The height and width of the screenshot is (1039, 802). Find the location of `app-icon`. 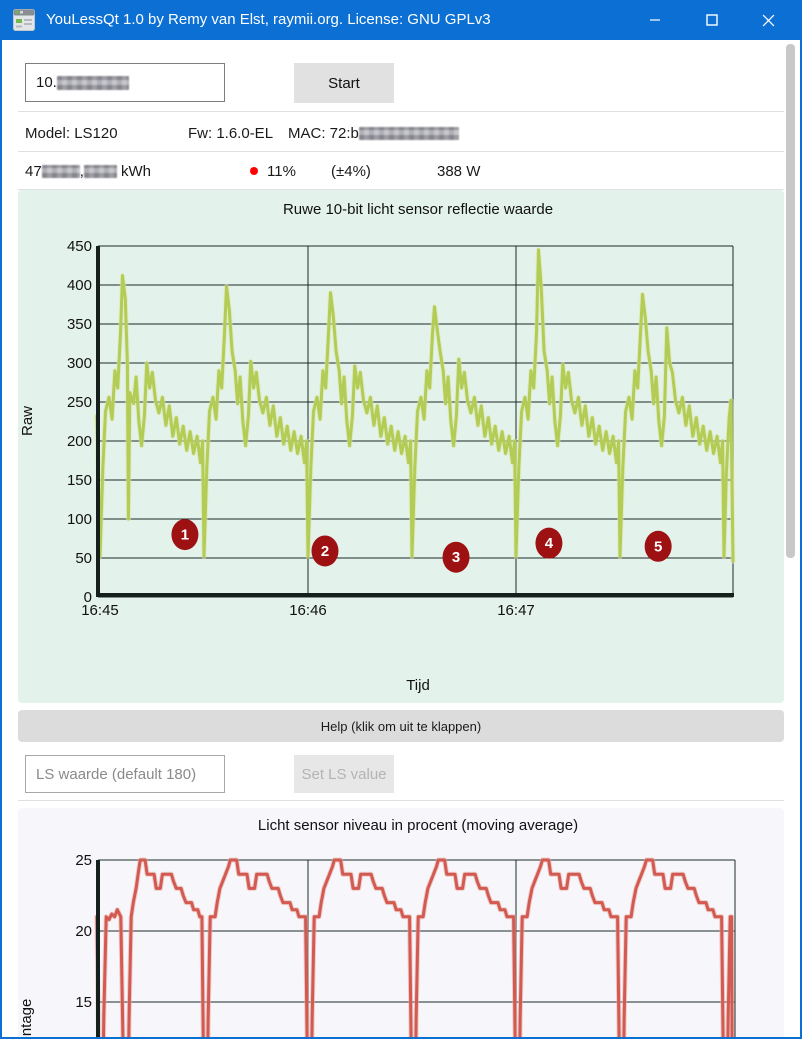

app-icon is located at coordinates (24, 20).